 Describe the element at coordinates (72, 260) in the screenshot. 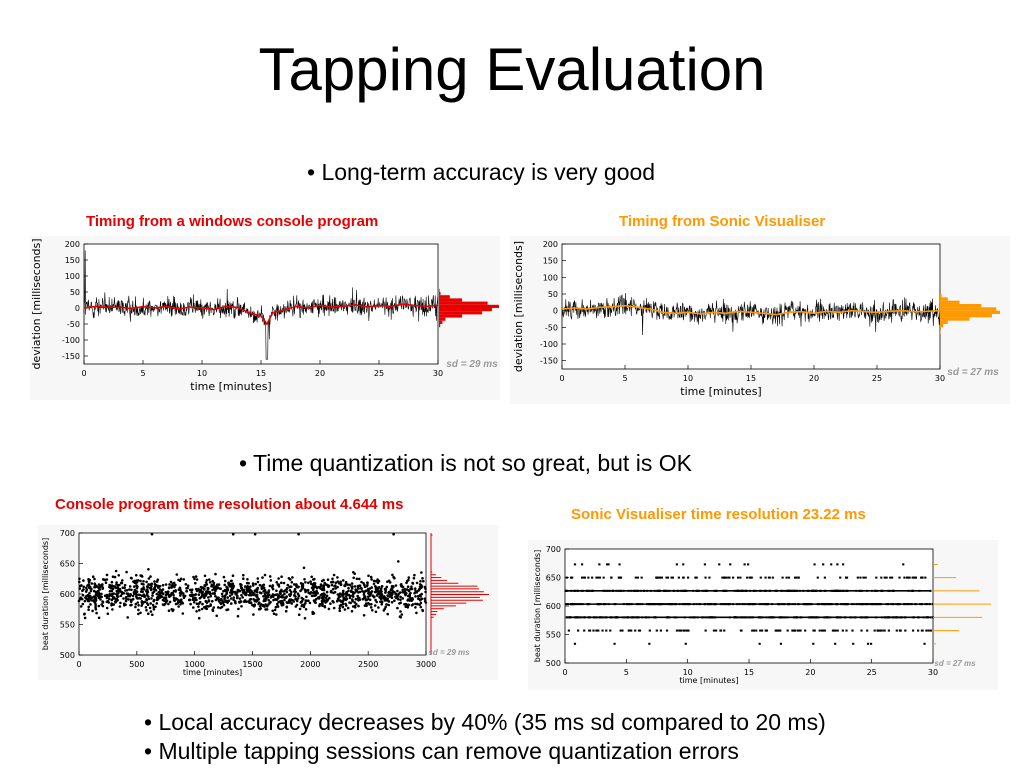

I see `console-deviation-ytick-label: 150` at that location.